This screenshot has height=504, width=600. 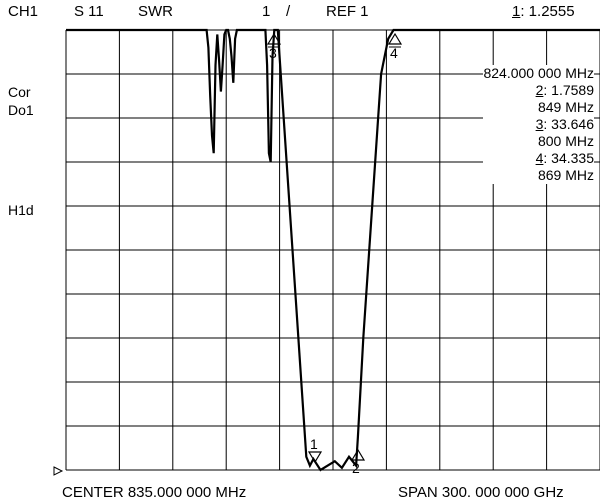 I want to click on center-frequency-label: CENTER 835.000 000 MHz, so click(x=154, y=492).